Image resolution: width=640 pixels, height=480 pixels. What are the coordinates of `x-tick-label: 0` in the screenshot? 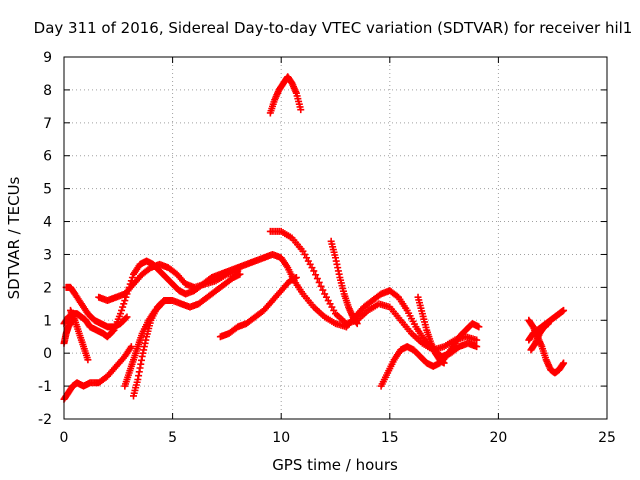 It's located at (64, 438).